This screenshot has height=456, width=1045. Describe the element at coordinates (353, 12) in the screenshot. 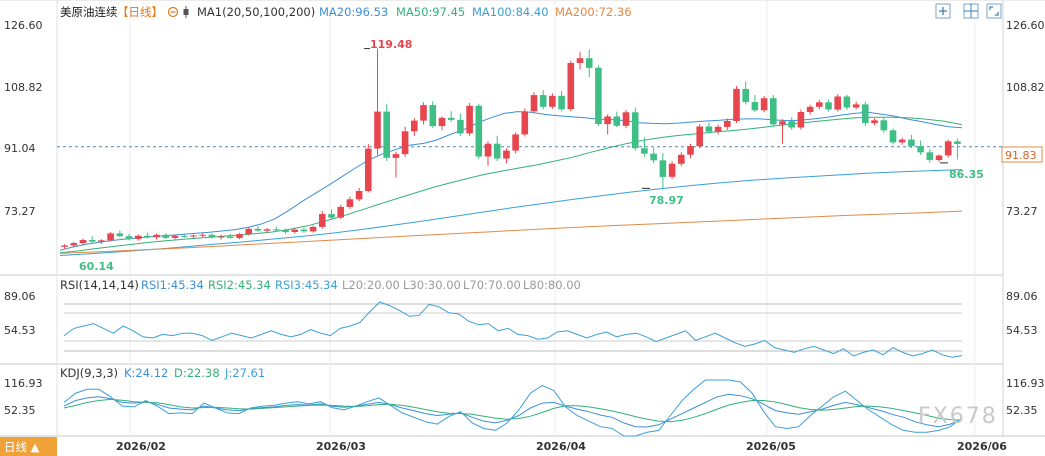

I see `ma20-label: MA20:96.53` at that location.